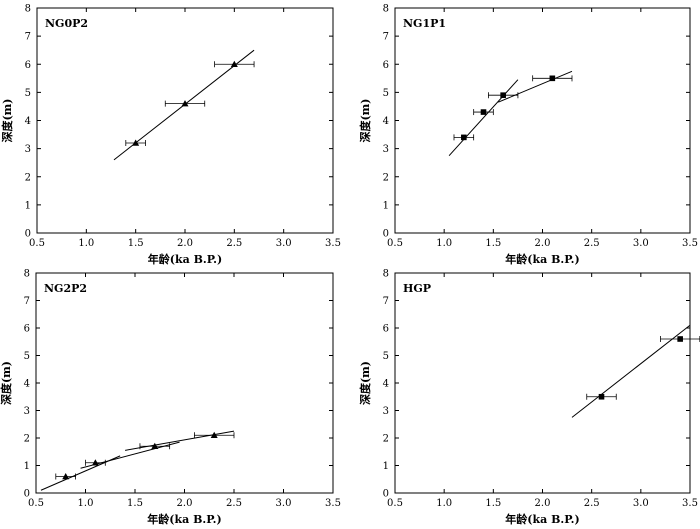  I want to click on panel-title: NG1P1, so click(424, 23).